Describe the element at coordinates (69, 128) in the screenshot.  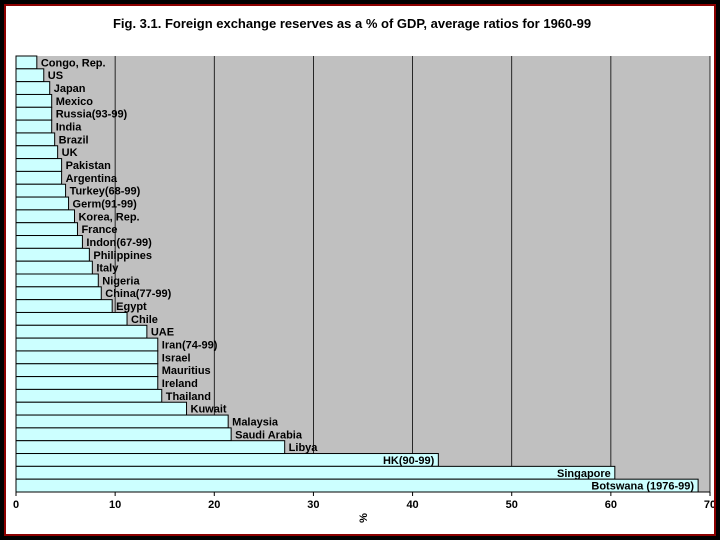
I see `bar-label: India` at that location.